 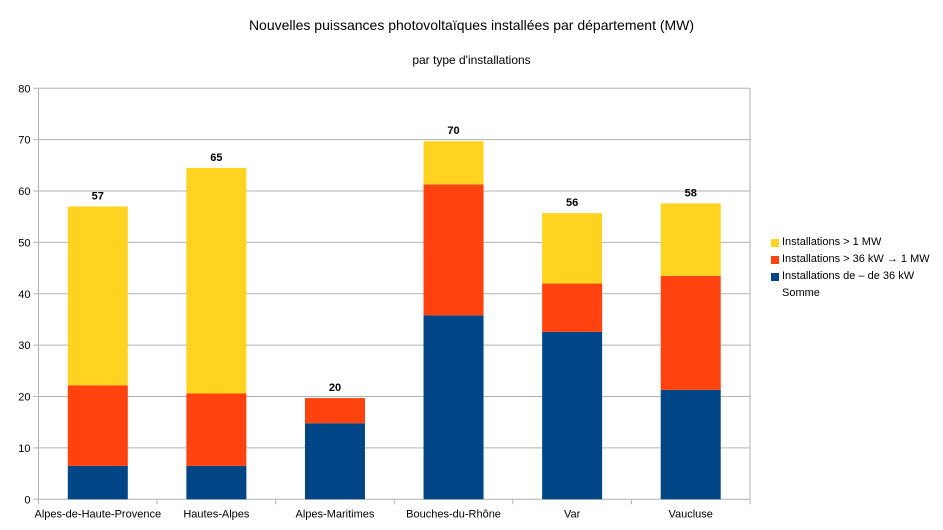 I want to click on y-tick-label: 0, so click(x=27, y=500).